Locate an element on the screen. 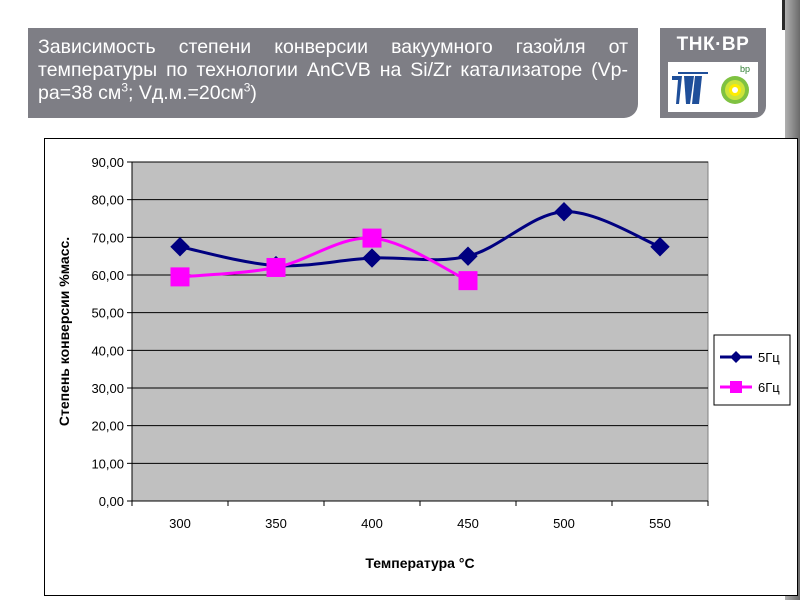 This screenshot has height=600, width=800. y-axis-label: Степень конверсии %масс. is located at coordinates (64, 331).